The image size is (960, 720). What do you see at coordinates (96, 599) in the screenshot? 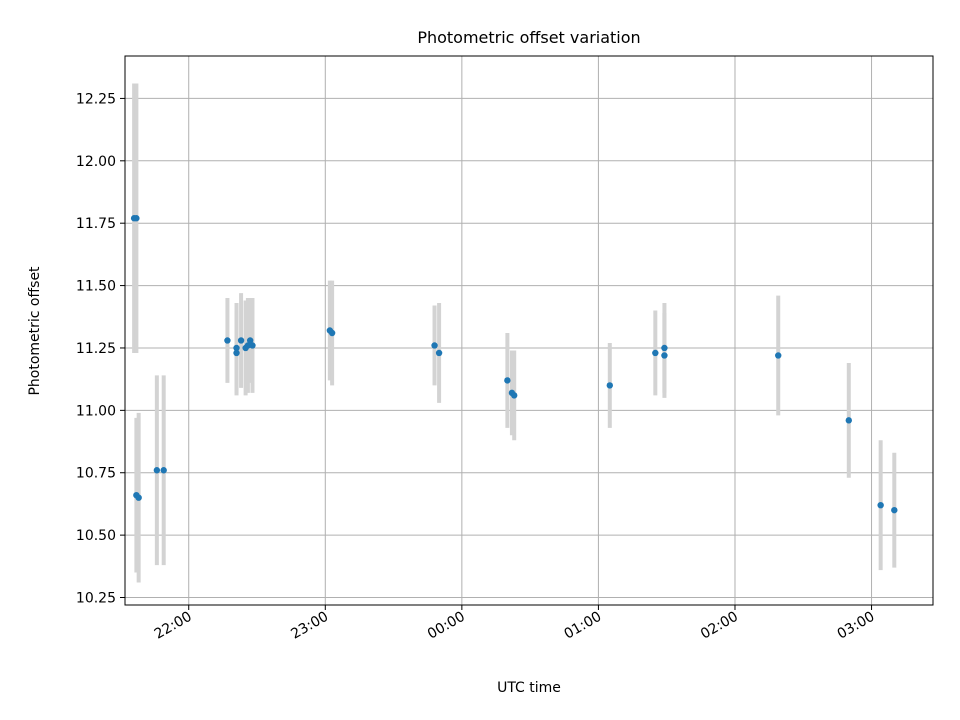
I see `y-tick-label: 10.25` at bounding box center [96, 599].